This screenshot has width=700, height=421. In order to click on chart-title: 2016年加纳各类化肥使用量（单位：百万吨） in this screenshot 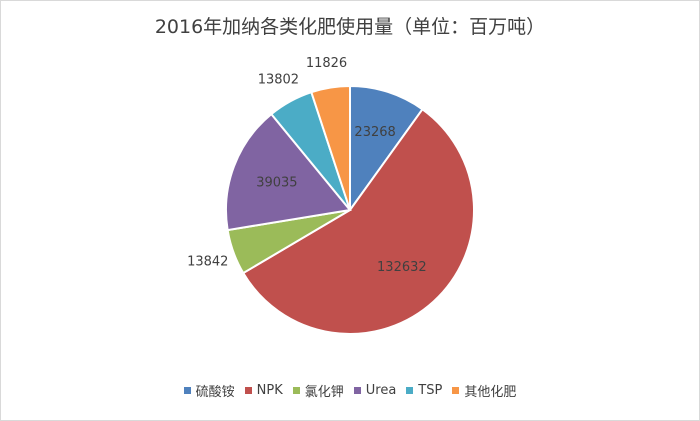, I will do `click(350, 27)`.